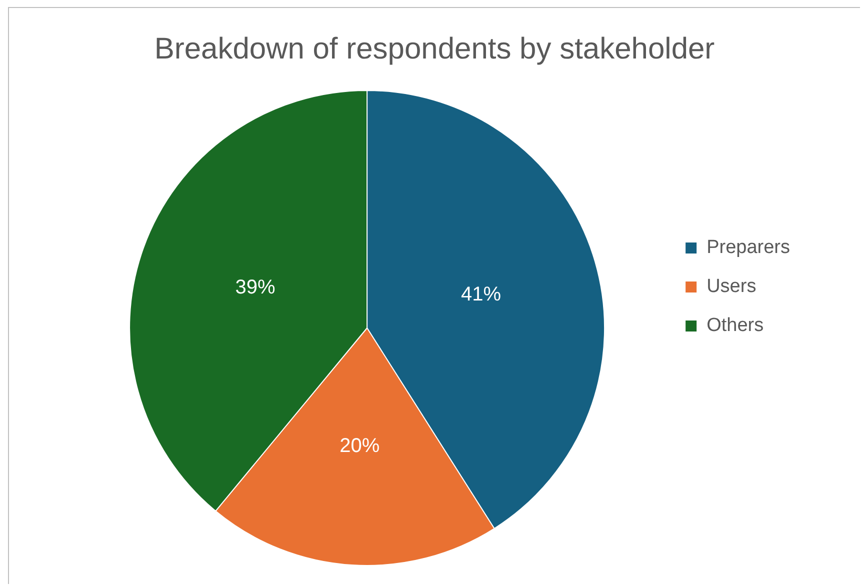 Image resolution: width=861 pixels, height=585 pixels. Describe the element at coordinates (735, 325) in the screenshot. I see `legend-label: Others` at that location.